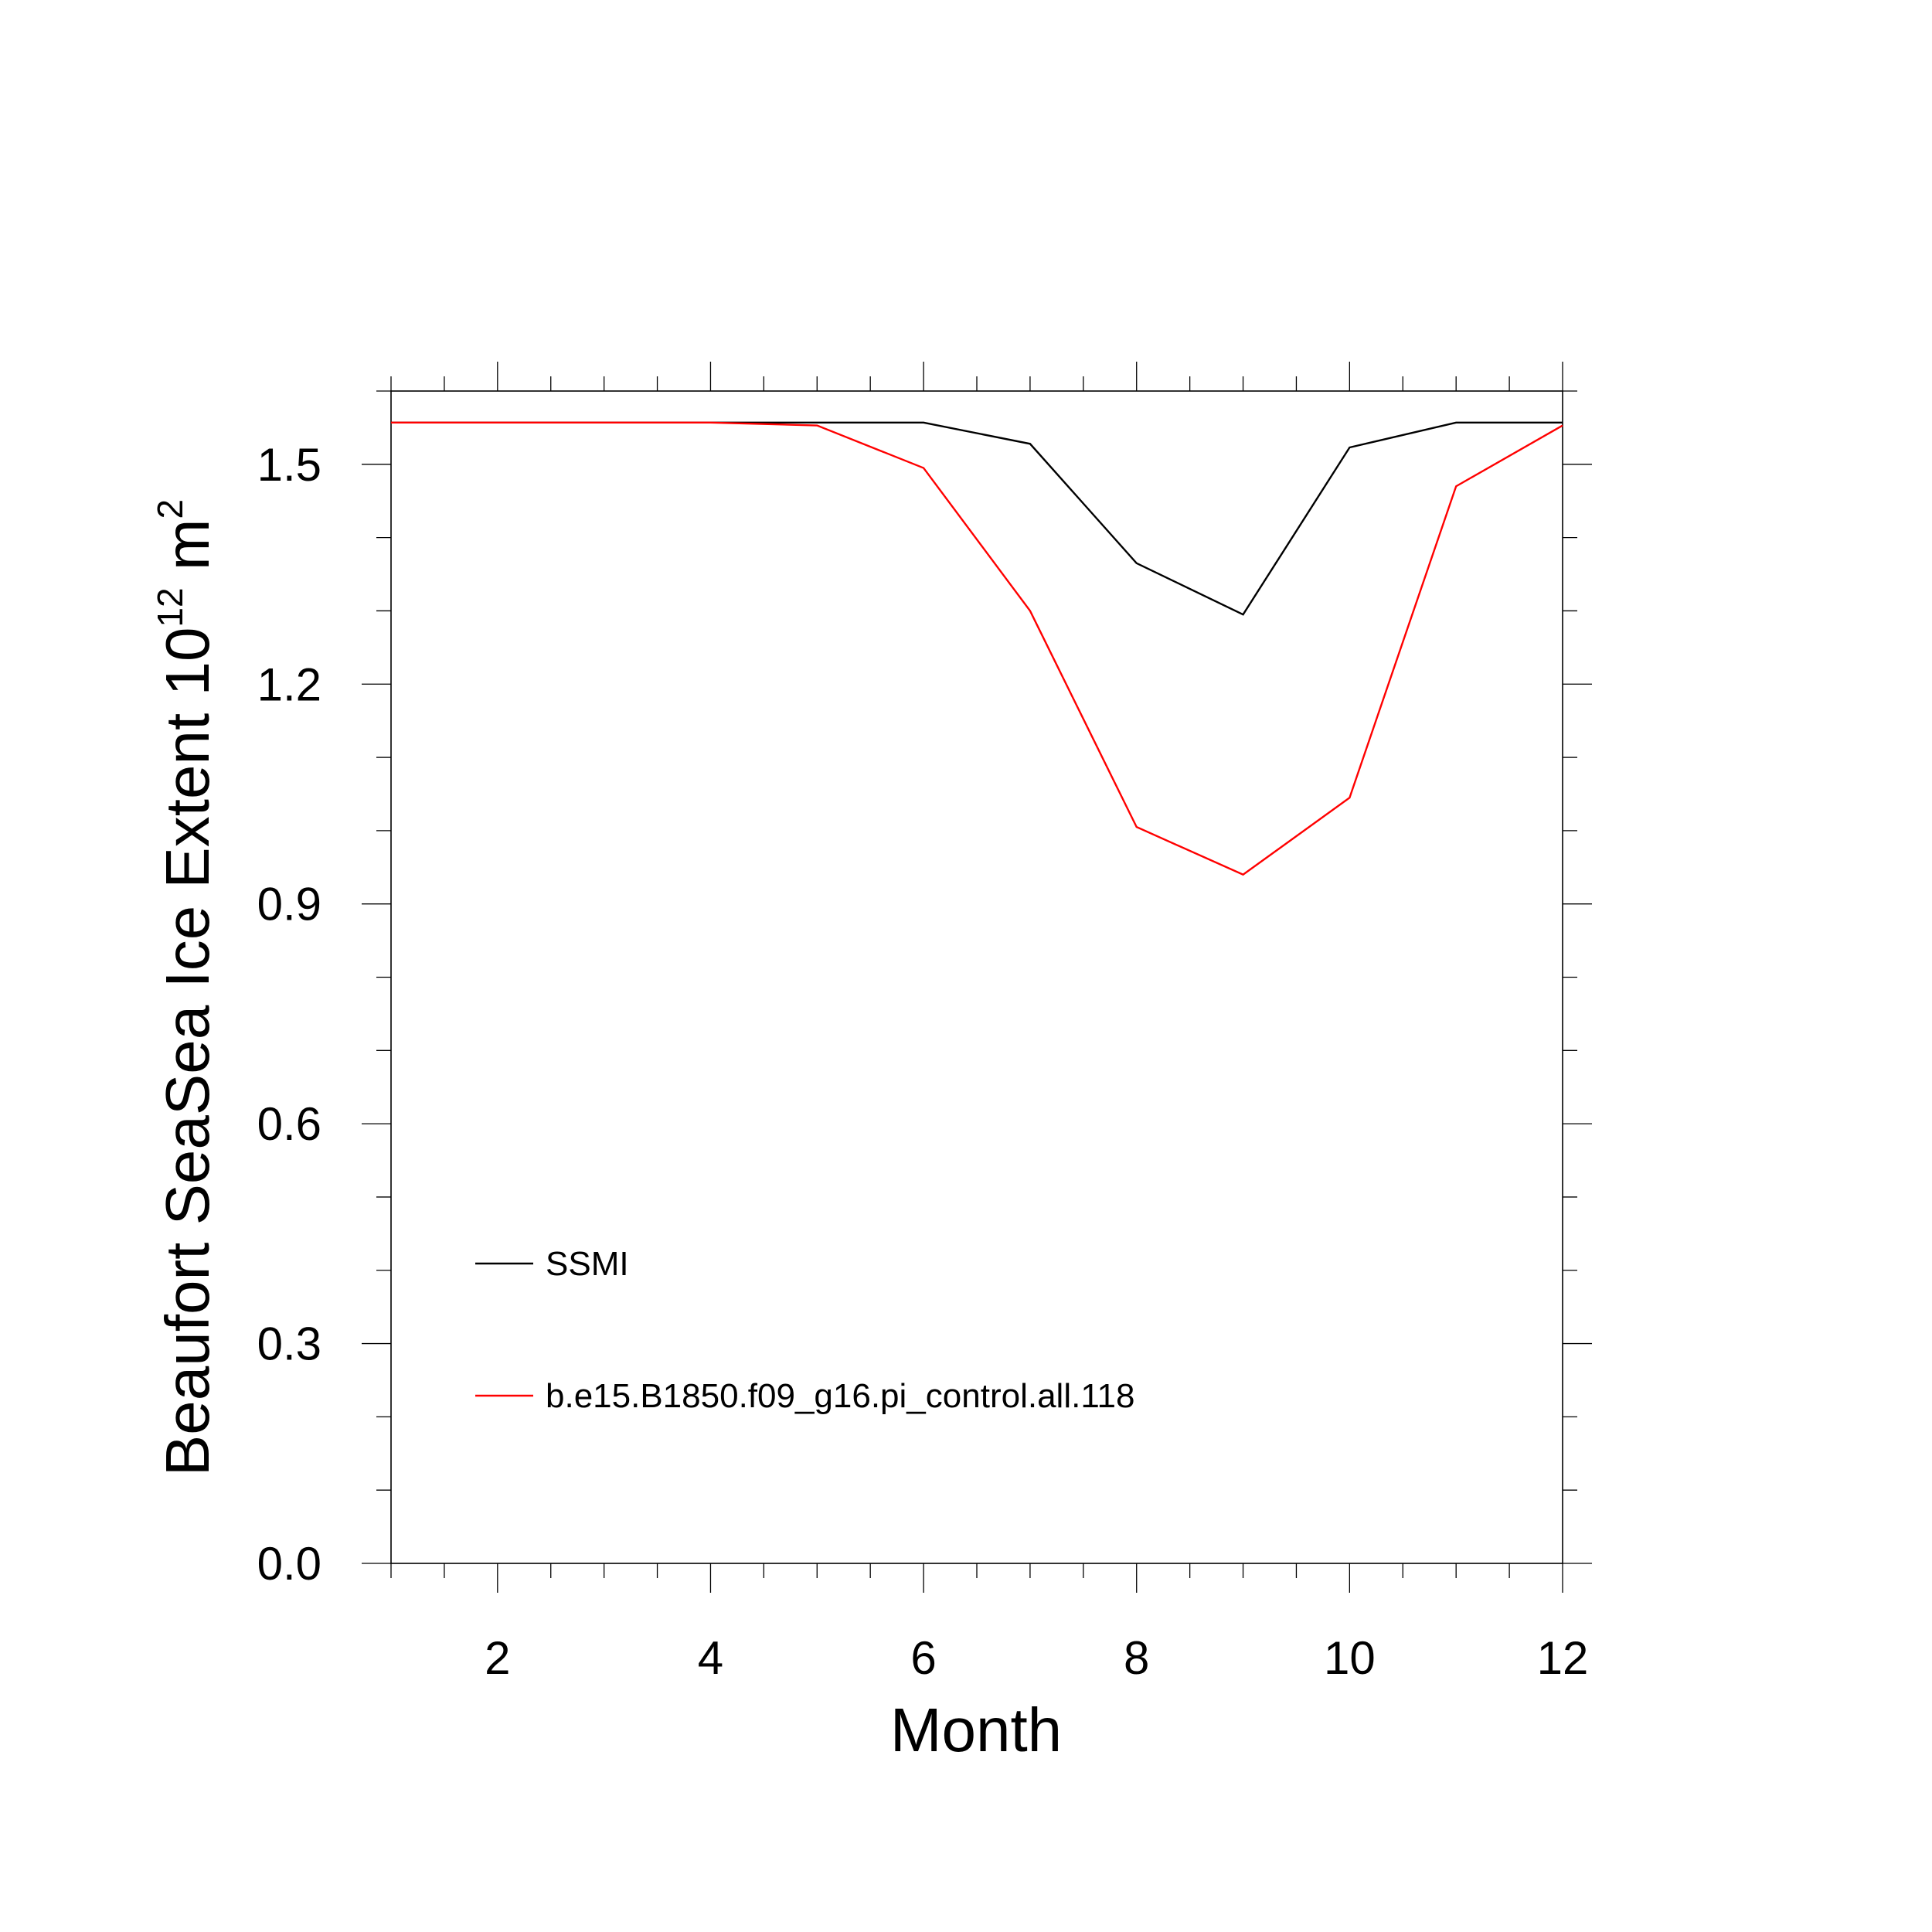 This screenshot has height=1932, width=1932. I want to click on y-tick-label: 0.9, so click(289, 905).